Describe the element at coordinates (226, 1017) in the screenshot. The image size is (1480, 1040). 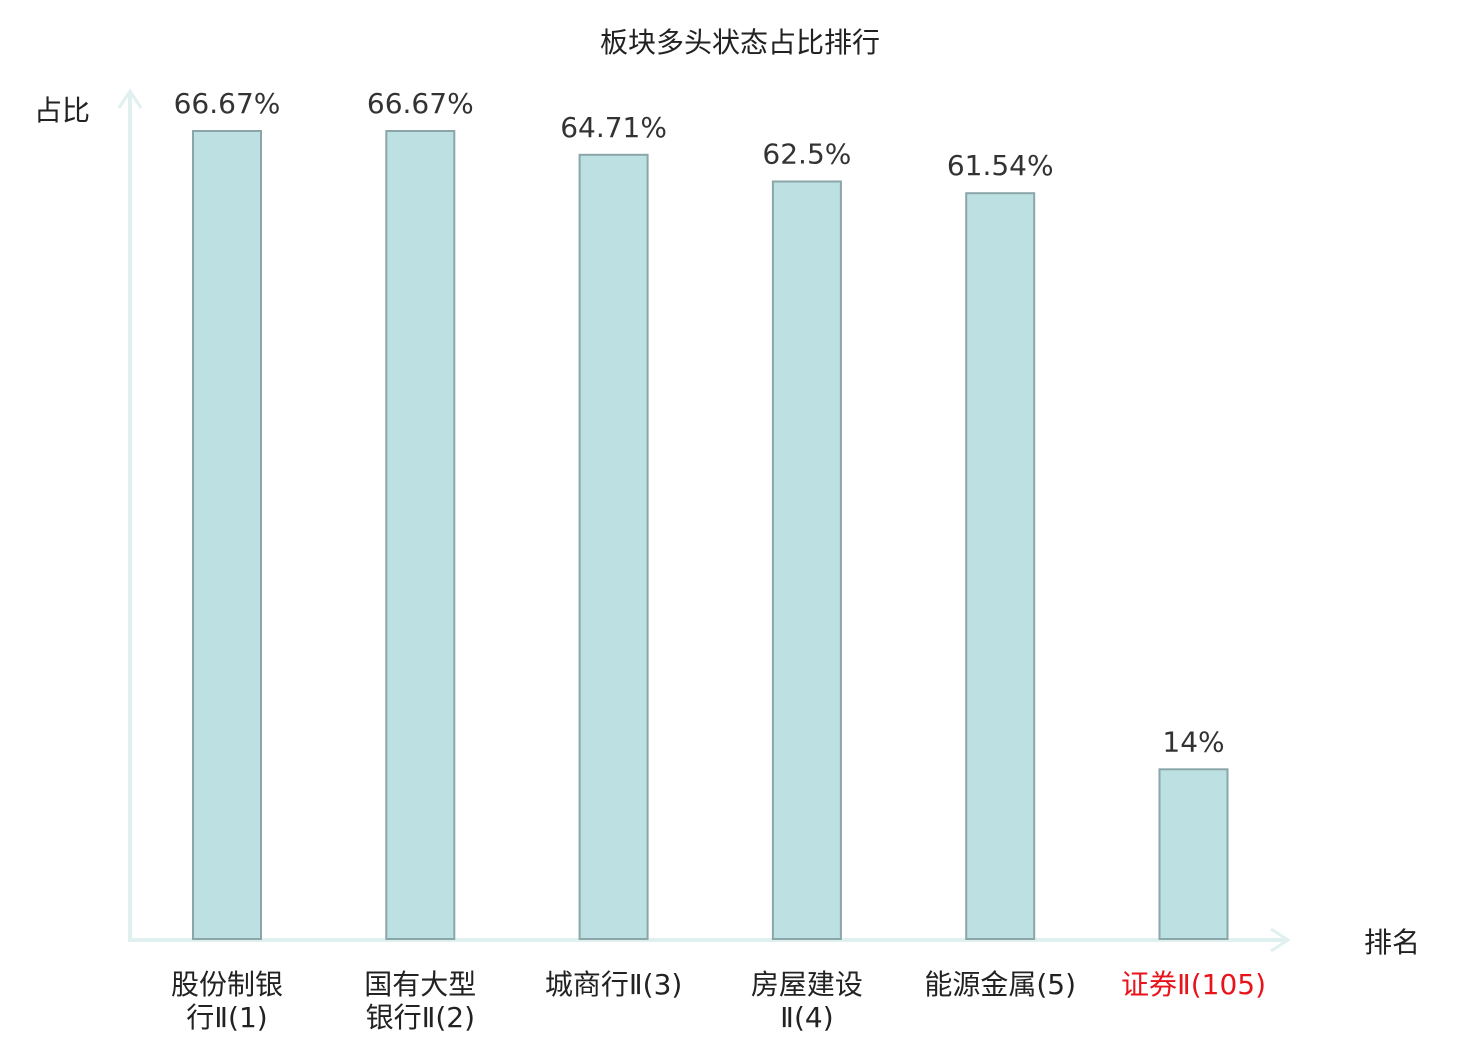
I see `x-tick-label-1-line-2: 行Ⅱ(1)` at that location.